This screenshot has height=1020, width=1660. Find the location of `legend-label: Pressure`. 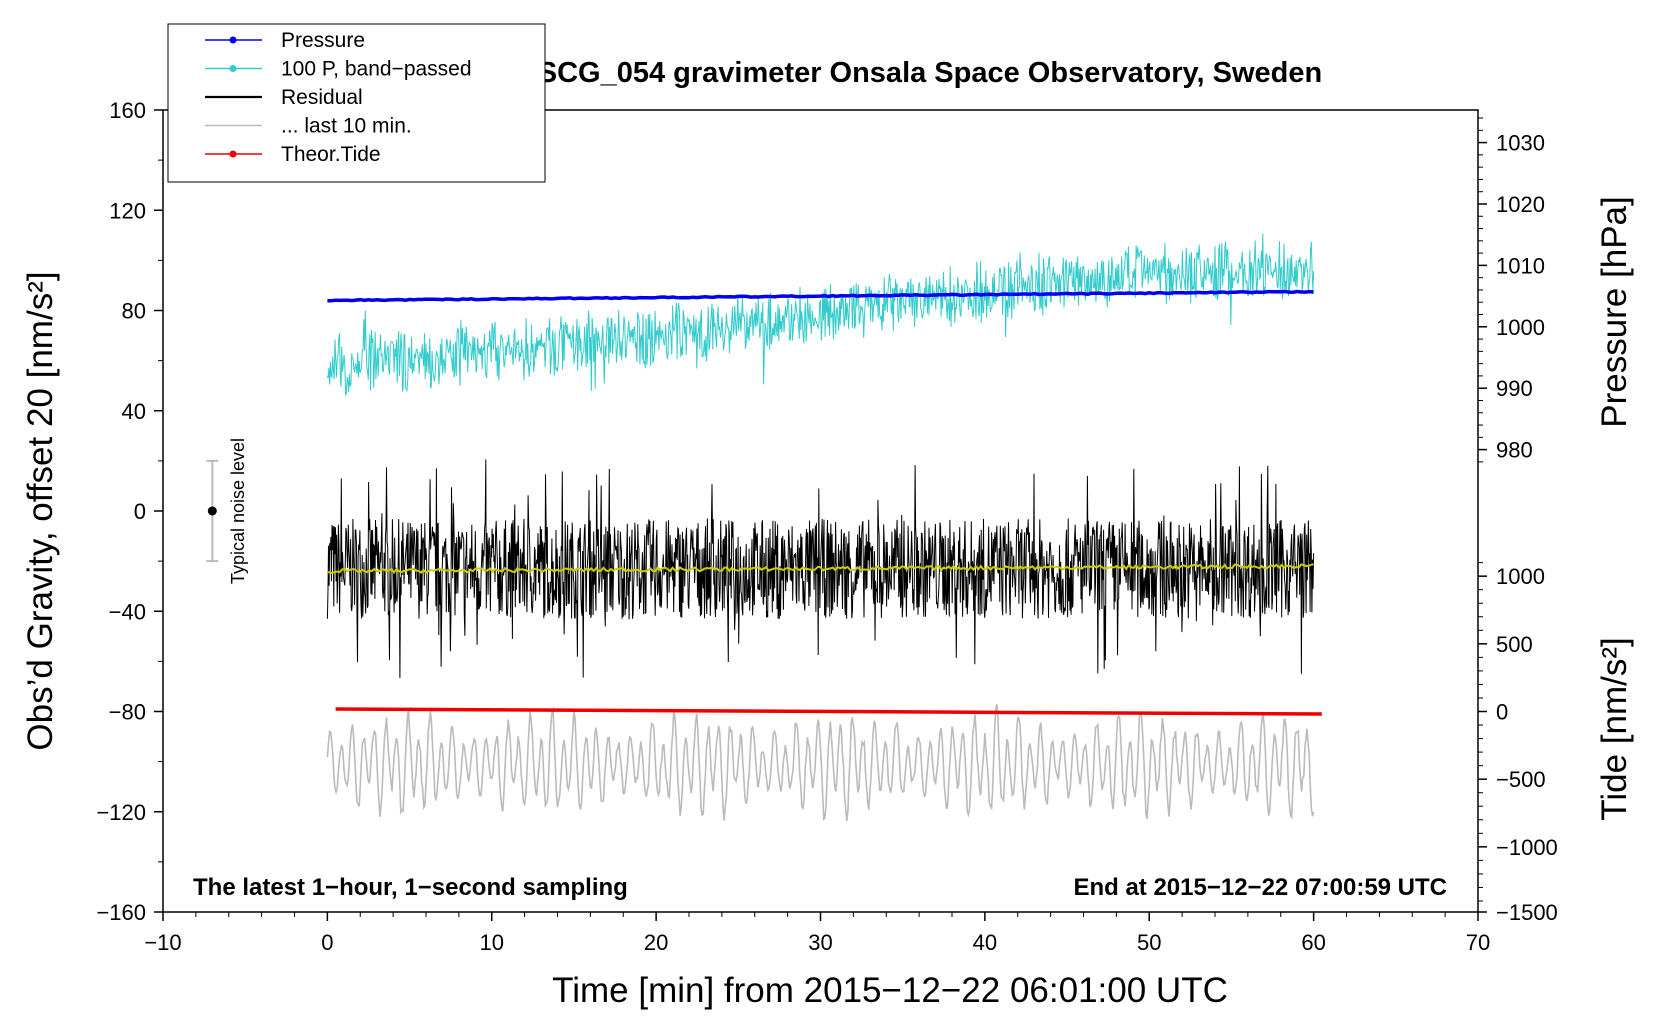

legend-label: Pressure is located at coordinates (323, 40).